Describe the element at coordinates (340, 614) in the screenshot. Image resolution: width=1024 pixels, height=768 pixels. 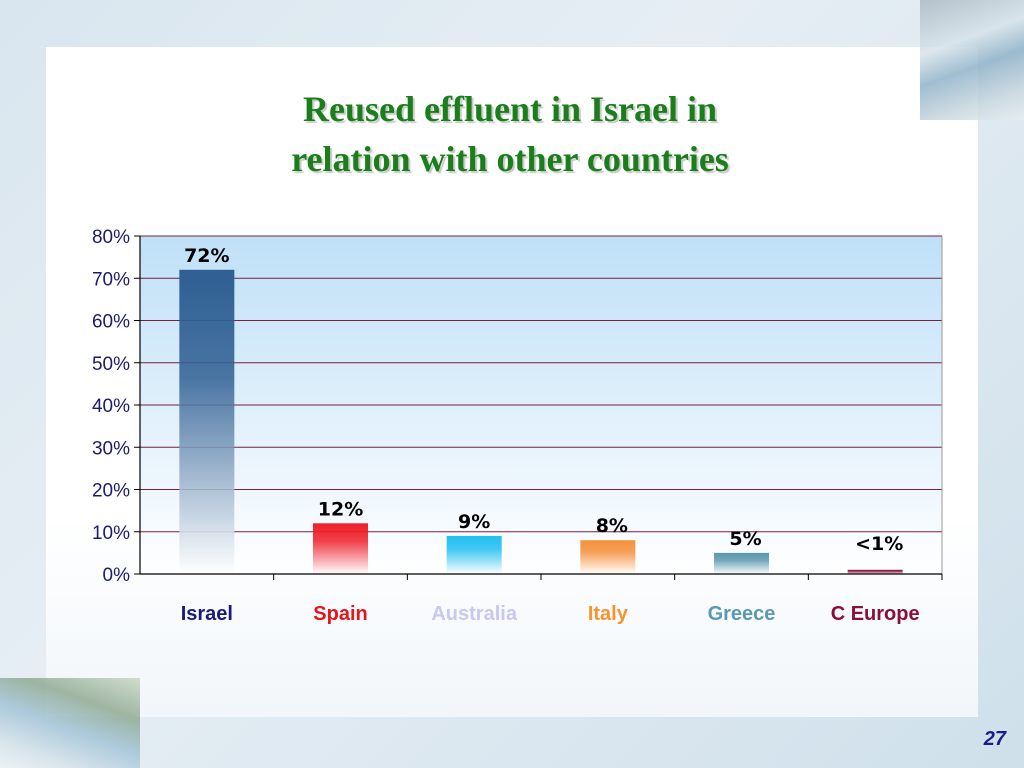
I see `x-tick-label: Spain` at that location.